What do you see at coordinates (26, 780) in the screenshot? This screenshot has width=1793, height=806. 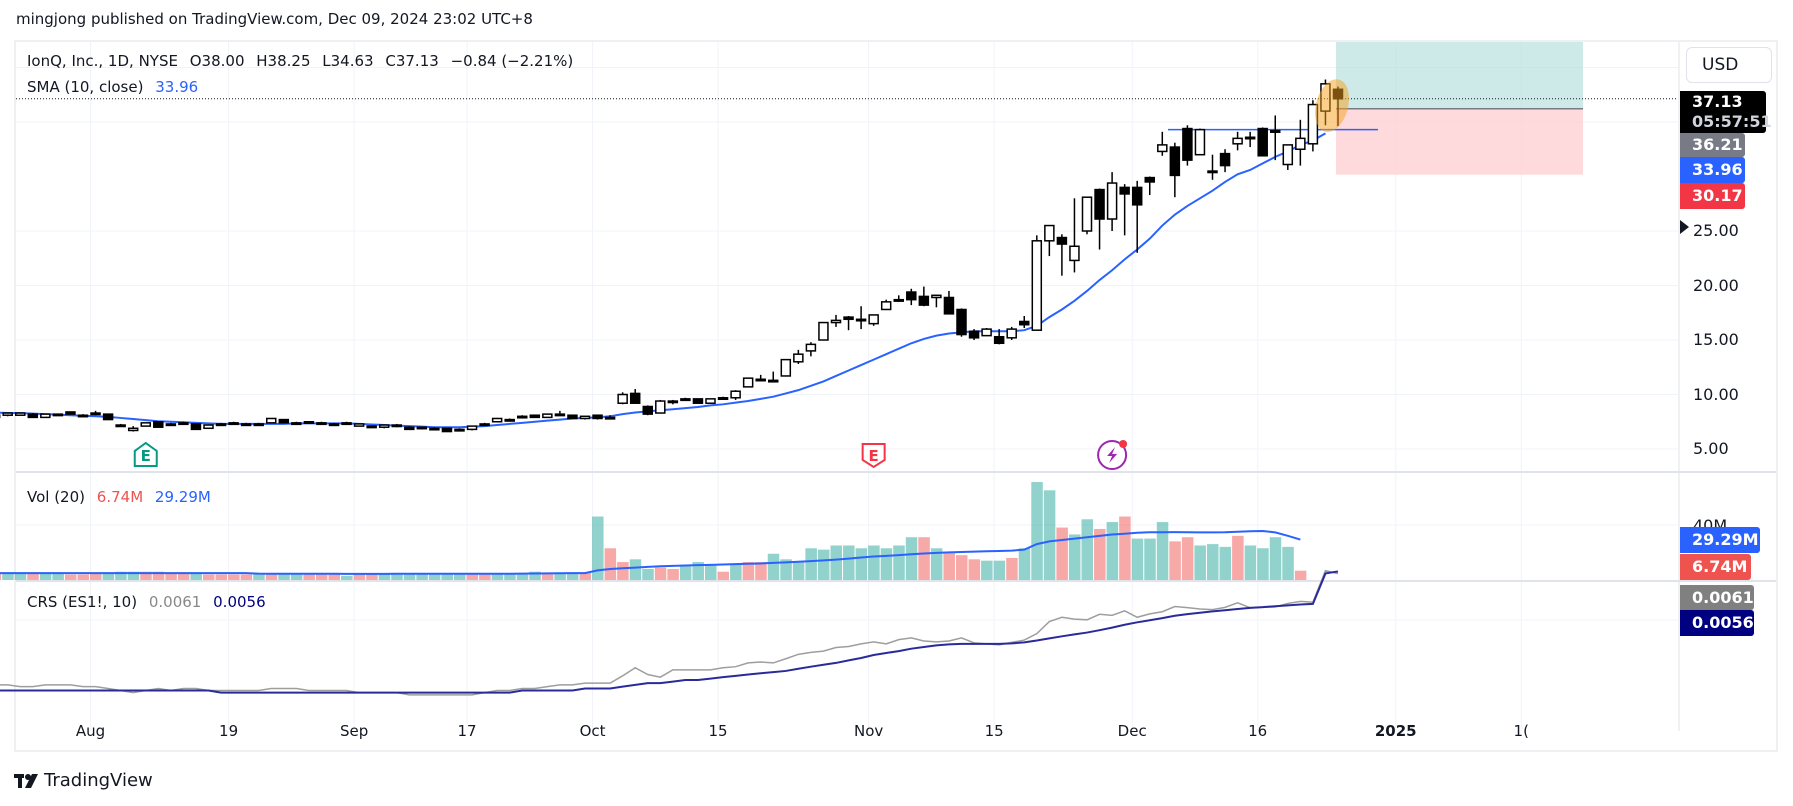 I see `tradingview-logo-icon` at bounding box center [26, 780].